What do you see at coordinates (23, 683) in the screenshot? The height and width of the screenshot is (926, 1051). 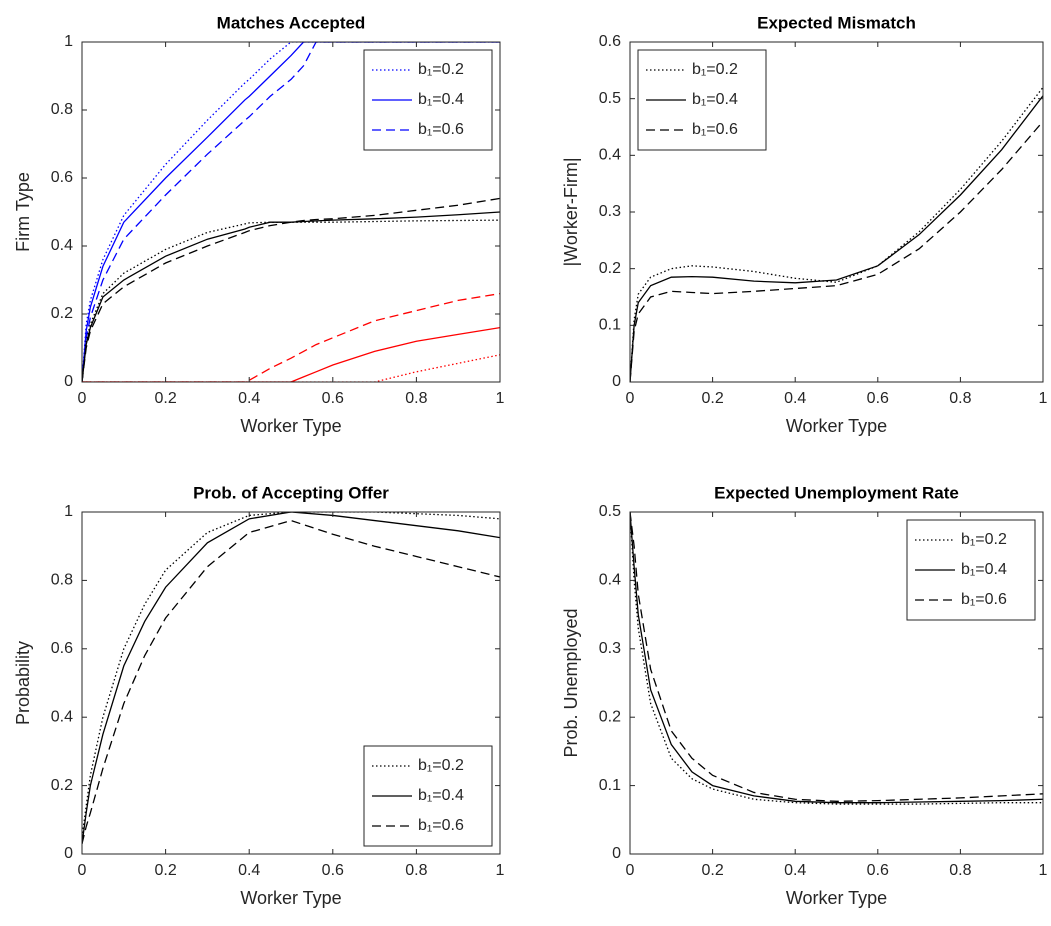 I see `y-axis-label: Probability` at bounding box center [23, 683].